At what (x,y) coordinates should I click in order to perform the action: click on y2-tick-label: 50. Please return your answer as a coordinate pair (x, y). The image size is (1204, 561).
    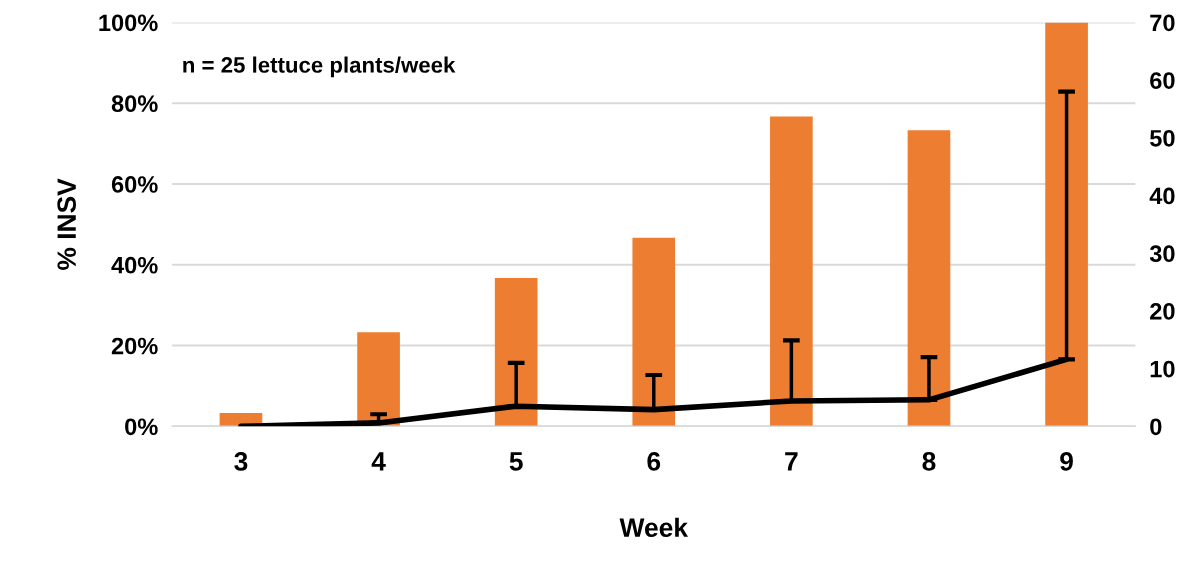
    Looking at the image, I should click on (1162, 138).